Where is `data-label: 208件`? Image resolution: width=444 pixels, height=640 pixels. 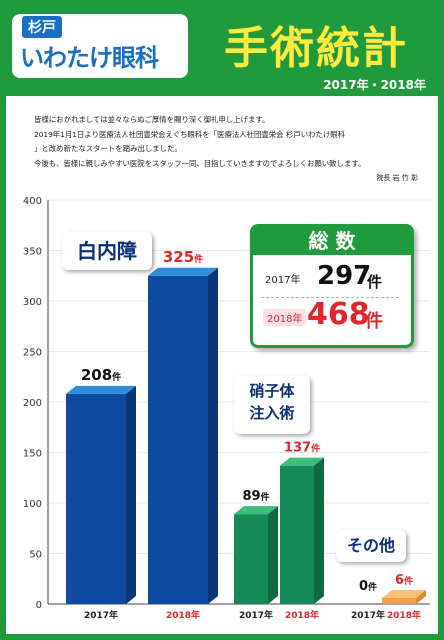 data-label: 208件 is located at coordinates (101, 375).